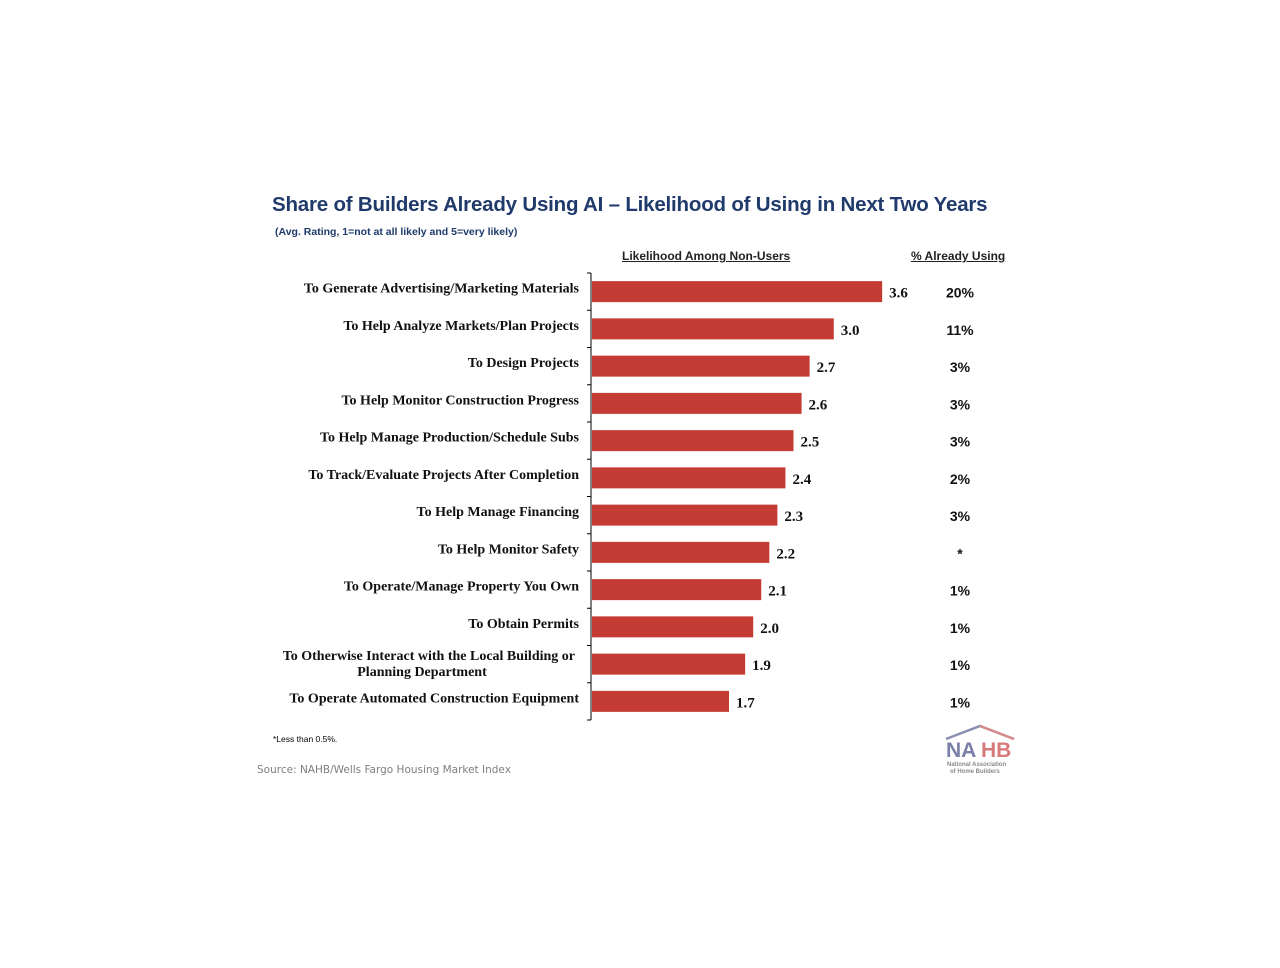  What do you see at coordinates (461, 326) in the screenshot?
I see `category-label: To Help Analyze Markets/Plan Projects` at bounding box center [461, 326].